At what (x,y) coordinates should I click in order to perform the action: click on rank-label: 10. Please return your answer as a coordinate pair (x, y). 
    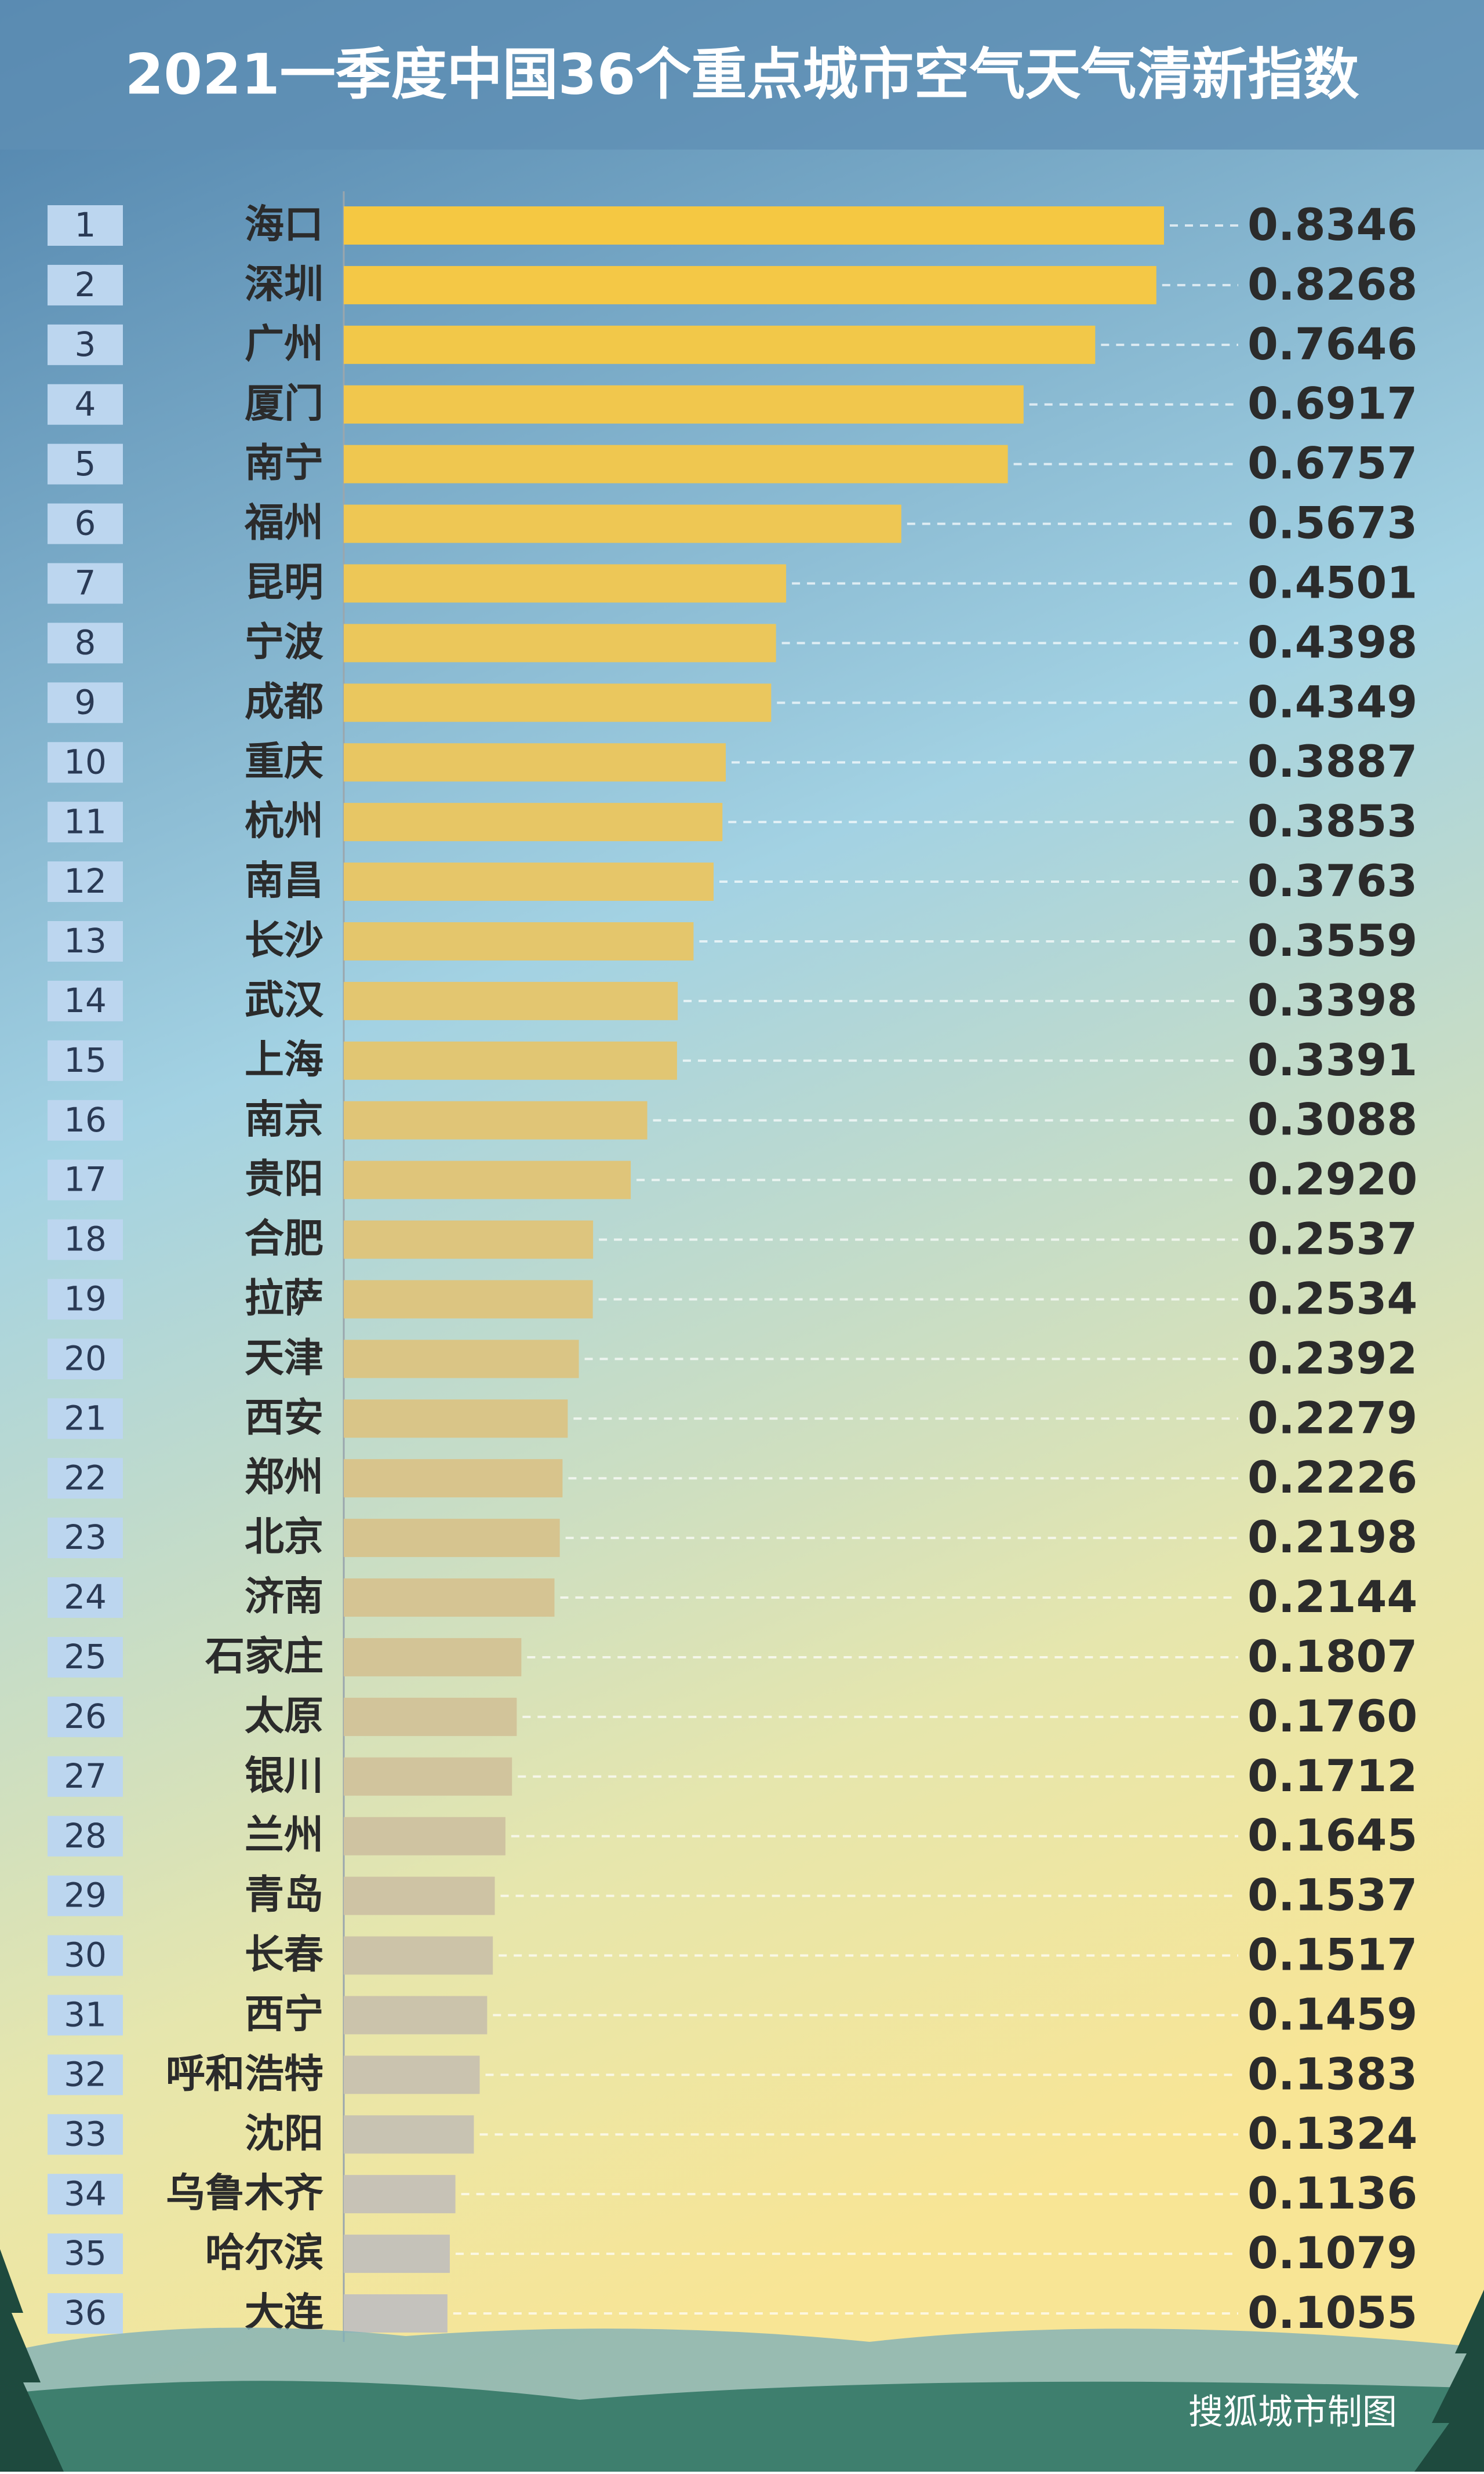
    Looking at the image, I should click on (85, 761).